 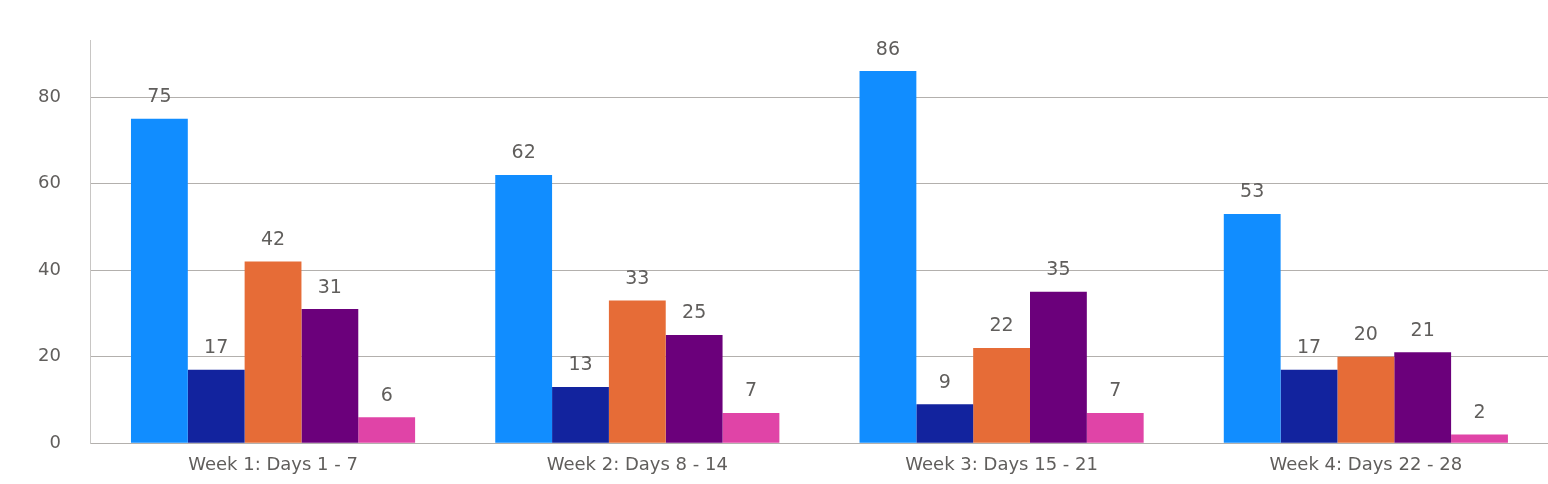 I want to click on data-label: 9, so click(x=944, y=380).